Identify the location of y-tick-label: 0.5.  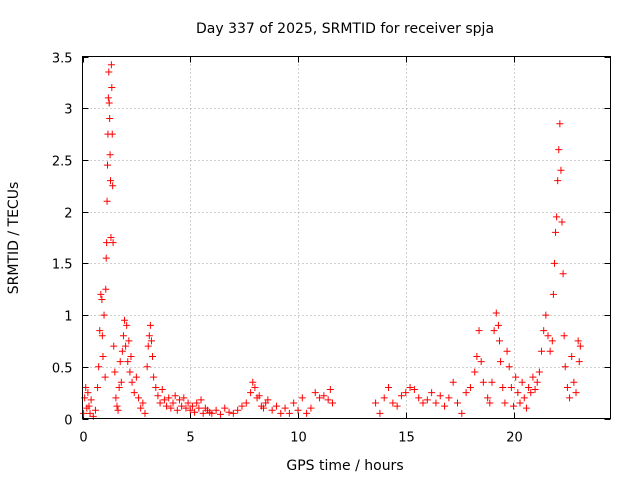
(62, 369).